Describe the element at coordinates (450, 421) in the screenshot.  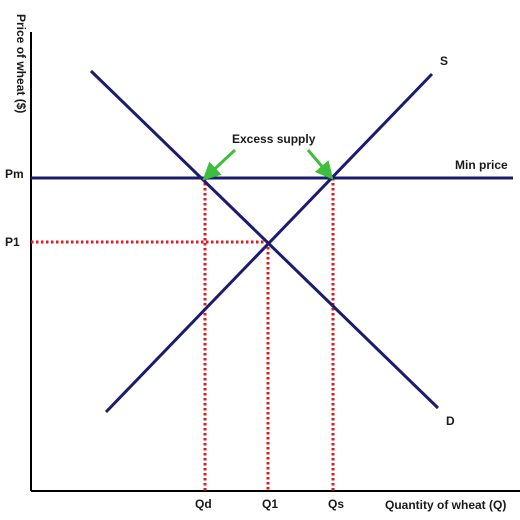
I see `demand-label: D` at that location.